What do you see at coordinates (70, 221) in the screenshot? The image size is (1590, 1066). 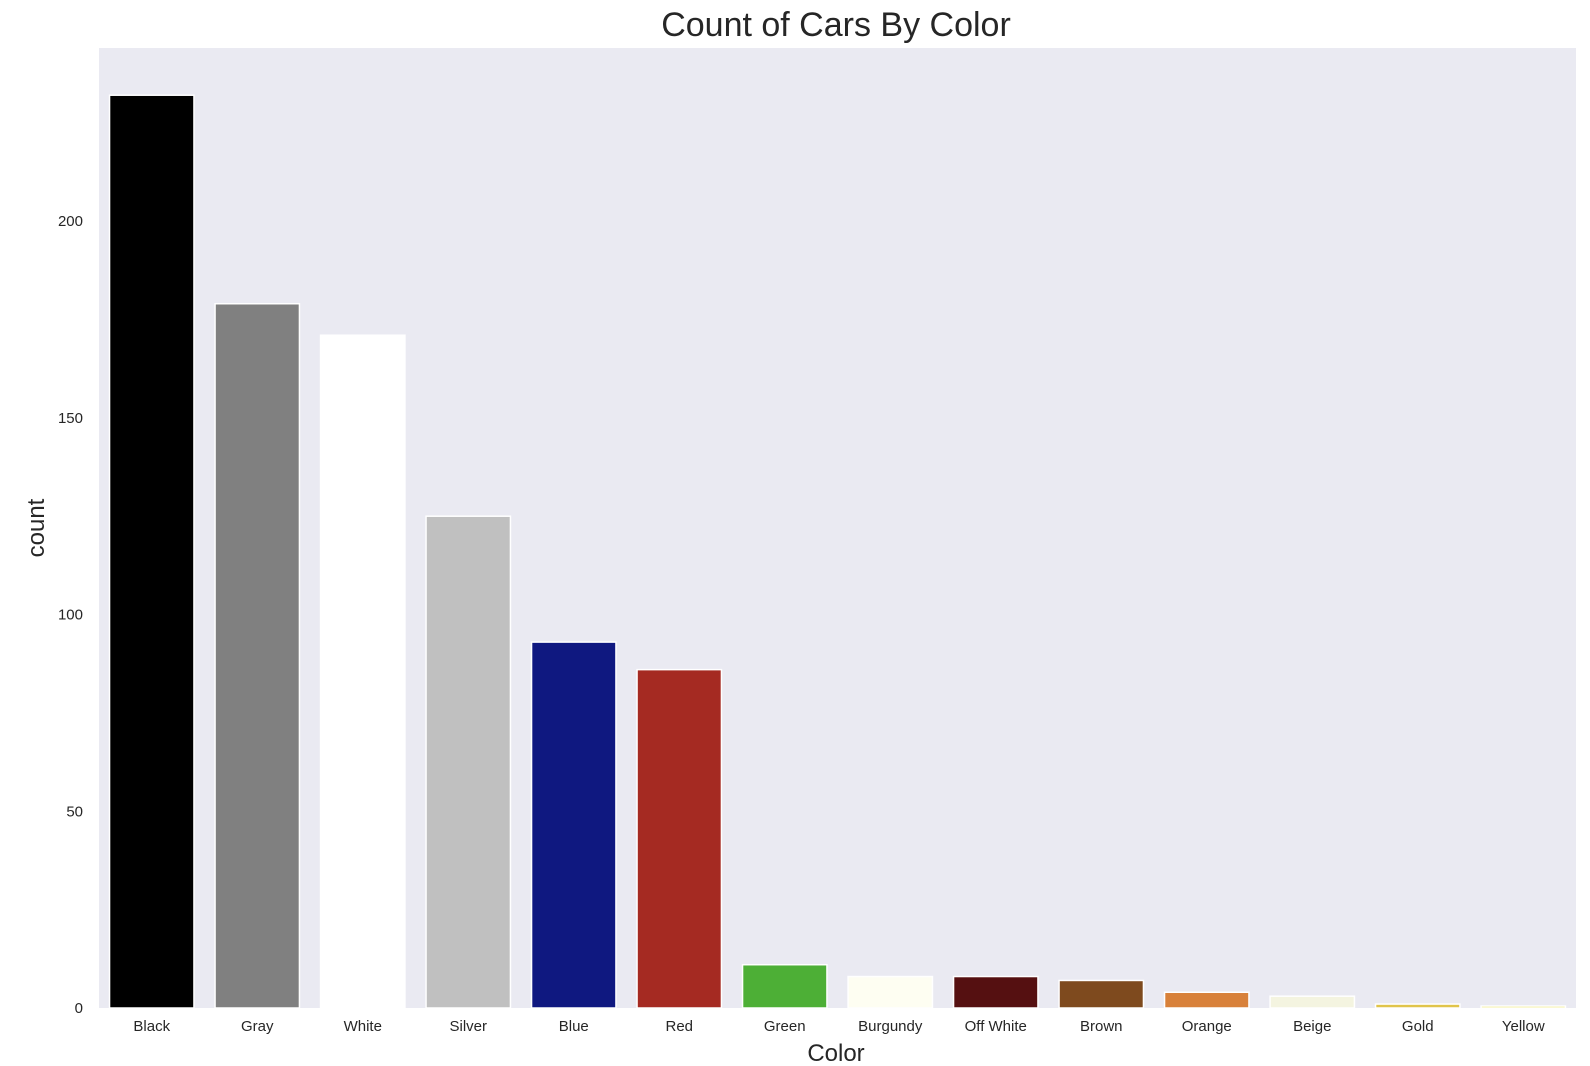 I see `y-tick-label: 200` at bounding box center [70, 221].